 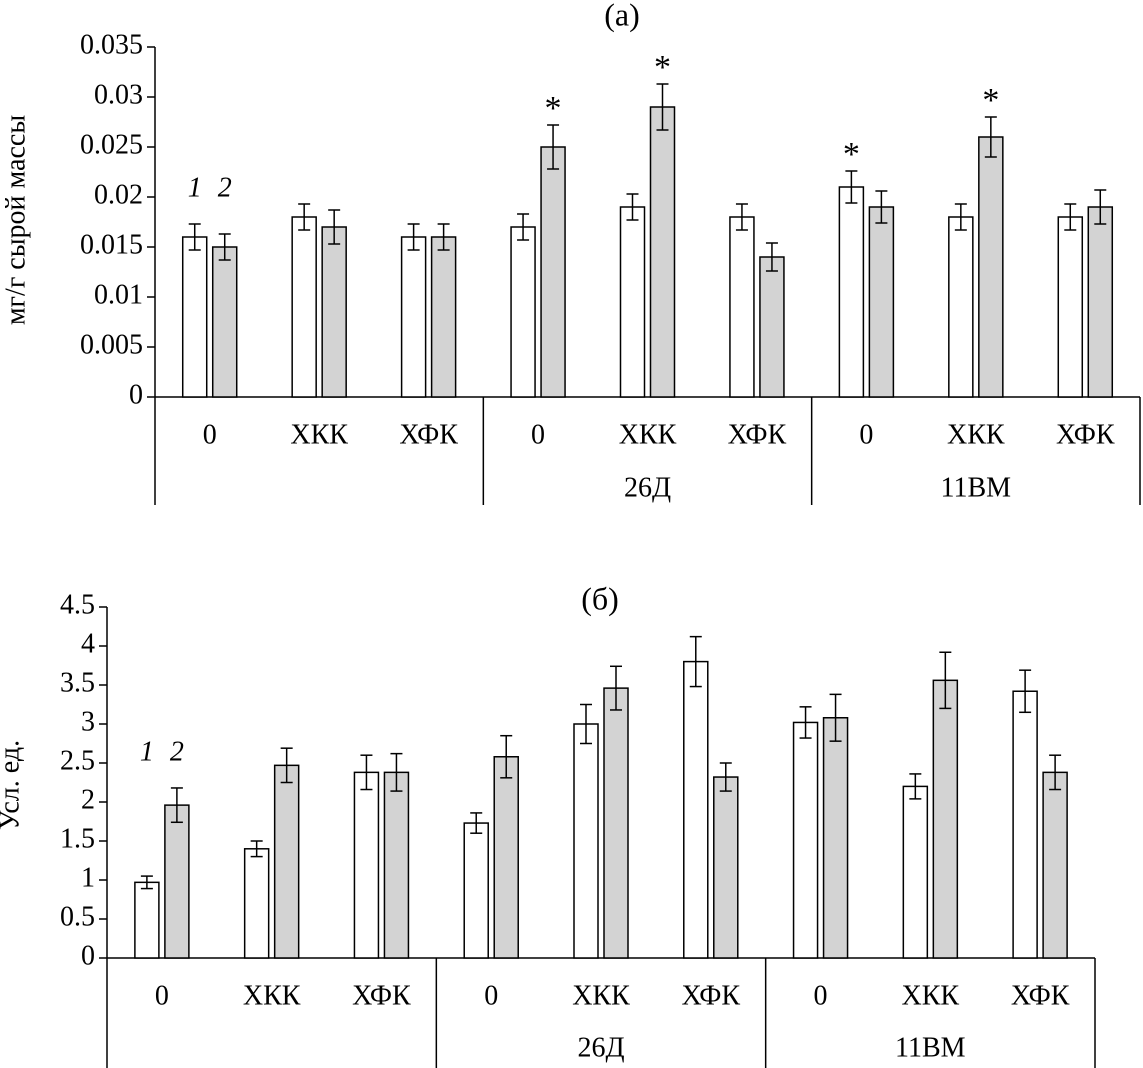 What do you see at coordinates (77, 604) in the screenshot?
I see `y-tick-label: 4.5` at bounding box center [77, 604].